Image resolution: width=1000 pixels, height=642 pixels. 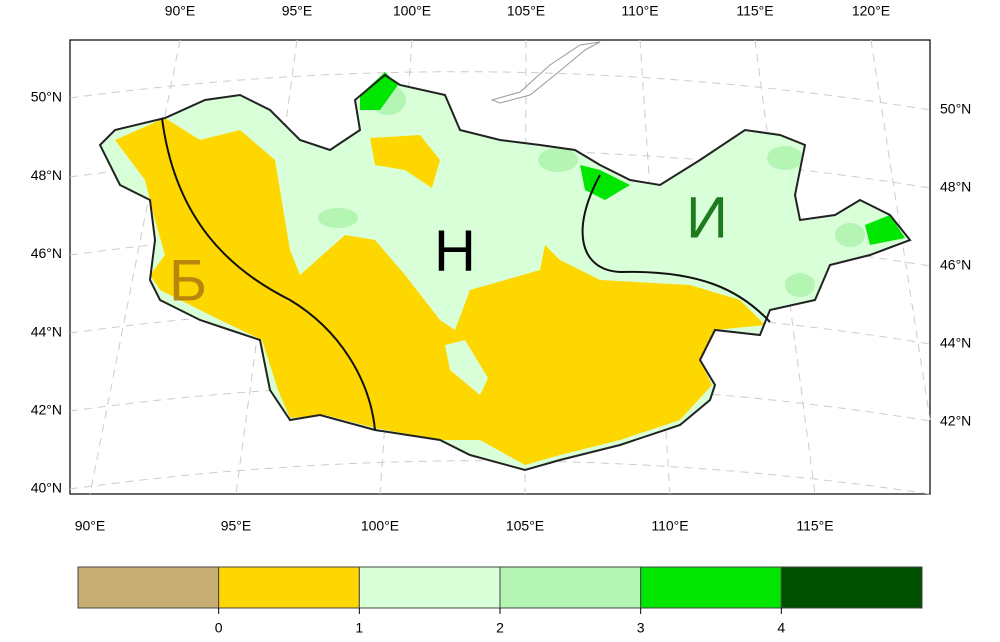 I want to click on colorbar: 0 1 2 3 4, so click(x=500, y=601).